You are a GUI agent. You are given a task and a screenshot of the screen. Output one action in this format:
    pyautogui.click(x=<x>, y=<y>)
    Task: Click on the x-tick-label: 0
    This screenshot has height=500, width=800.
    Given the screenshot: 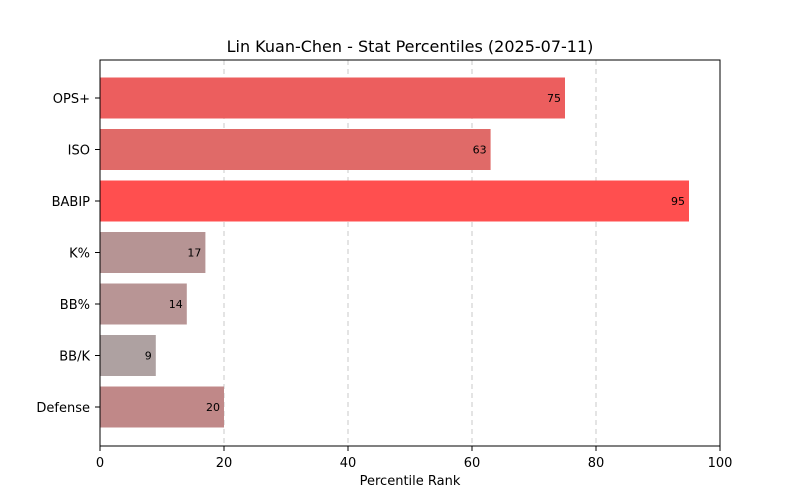 What is the action you would take?
    pyautogui.click(x=100, y=463)
    